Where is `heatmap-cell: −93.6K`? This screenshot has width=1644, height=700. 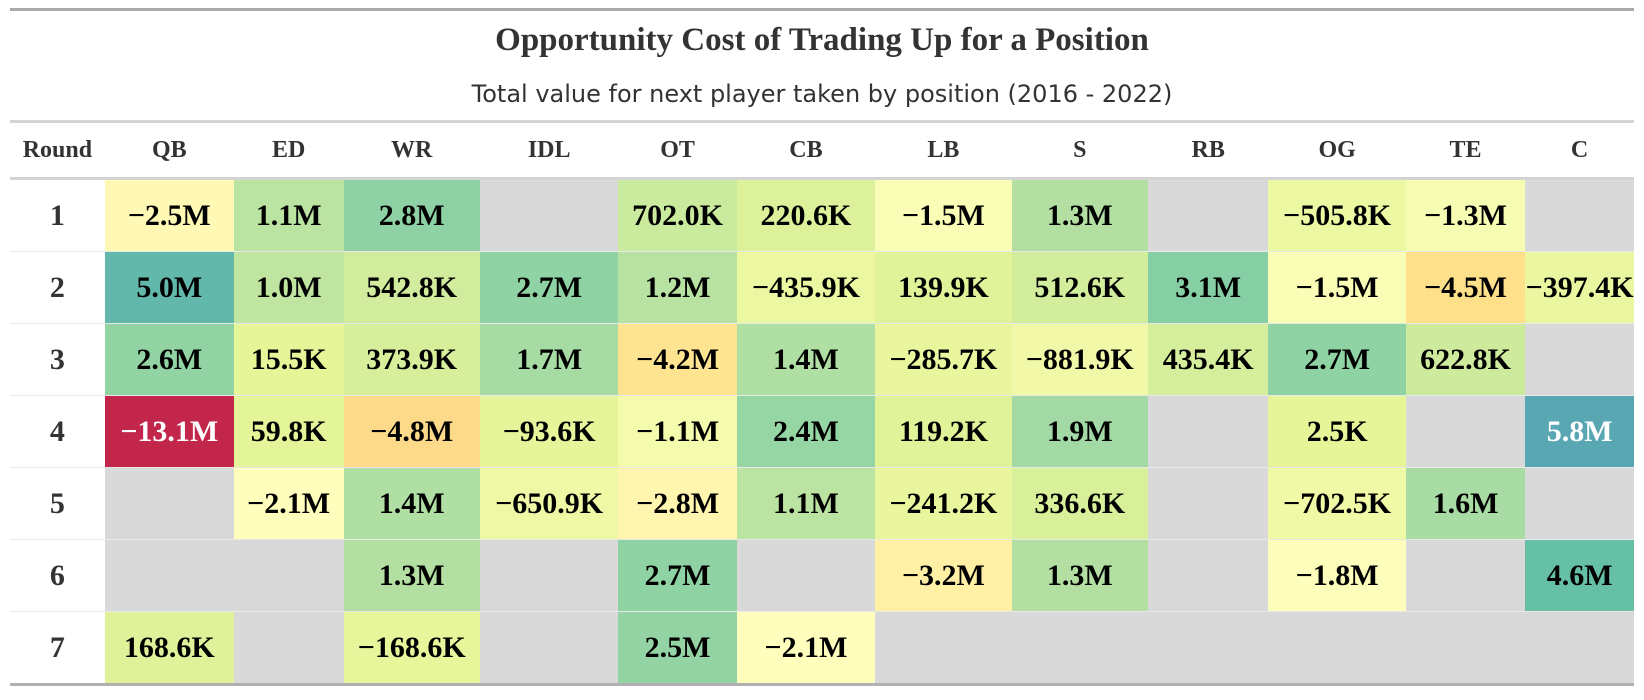 heatmap-cell: −93.6K is located at coordinates (549, 431).